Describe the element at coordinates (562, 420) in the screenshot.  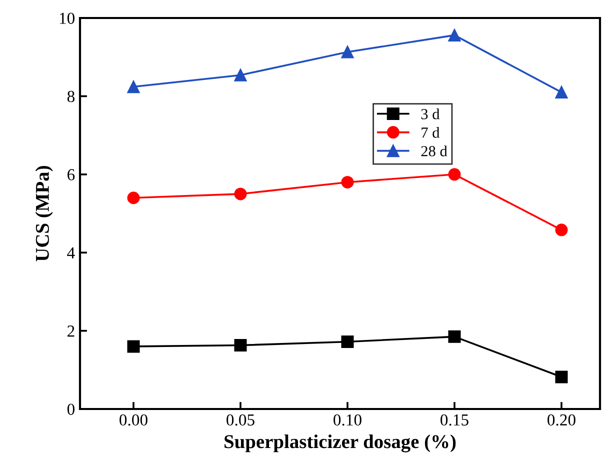
I see `x-tick-label: 0.20` at that location.